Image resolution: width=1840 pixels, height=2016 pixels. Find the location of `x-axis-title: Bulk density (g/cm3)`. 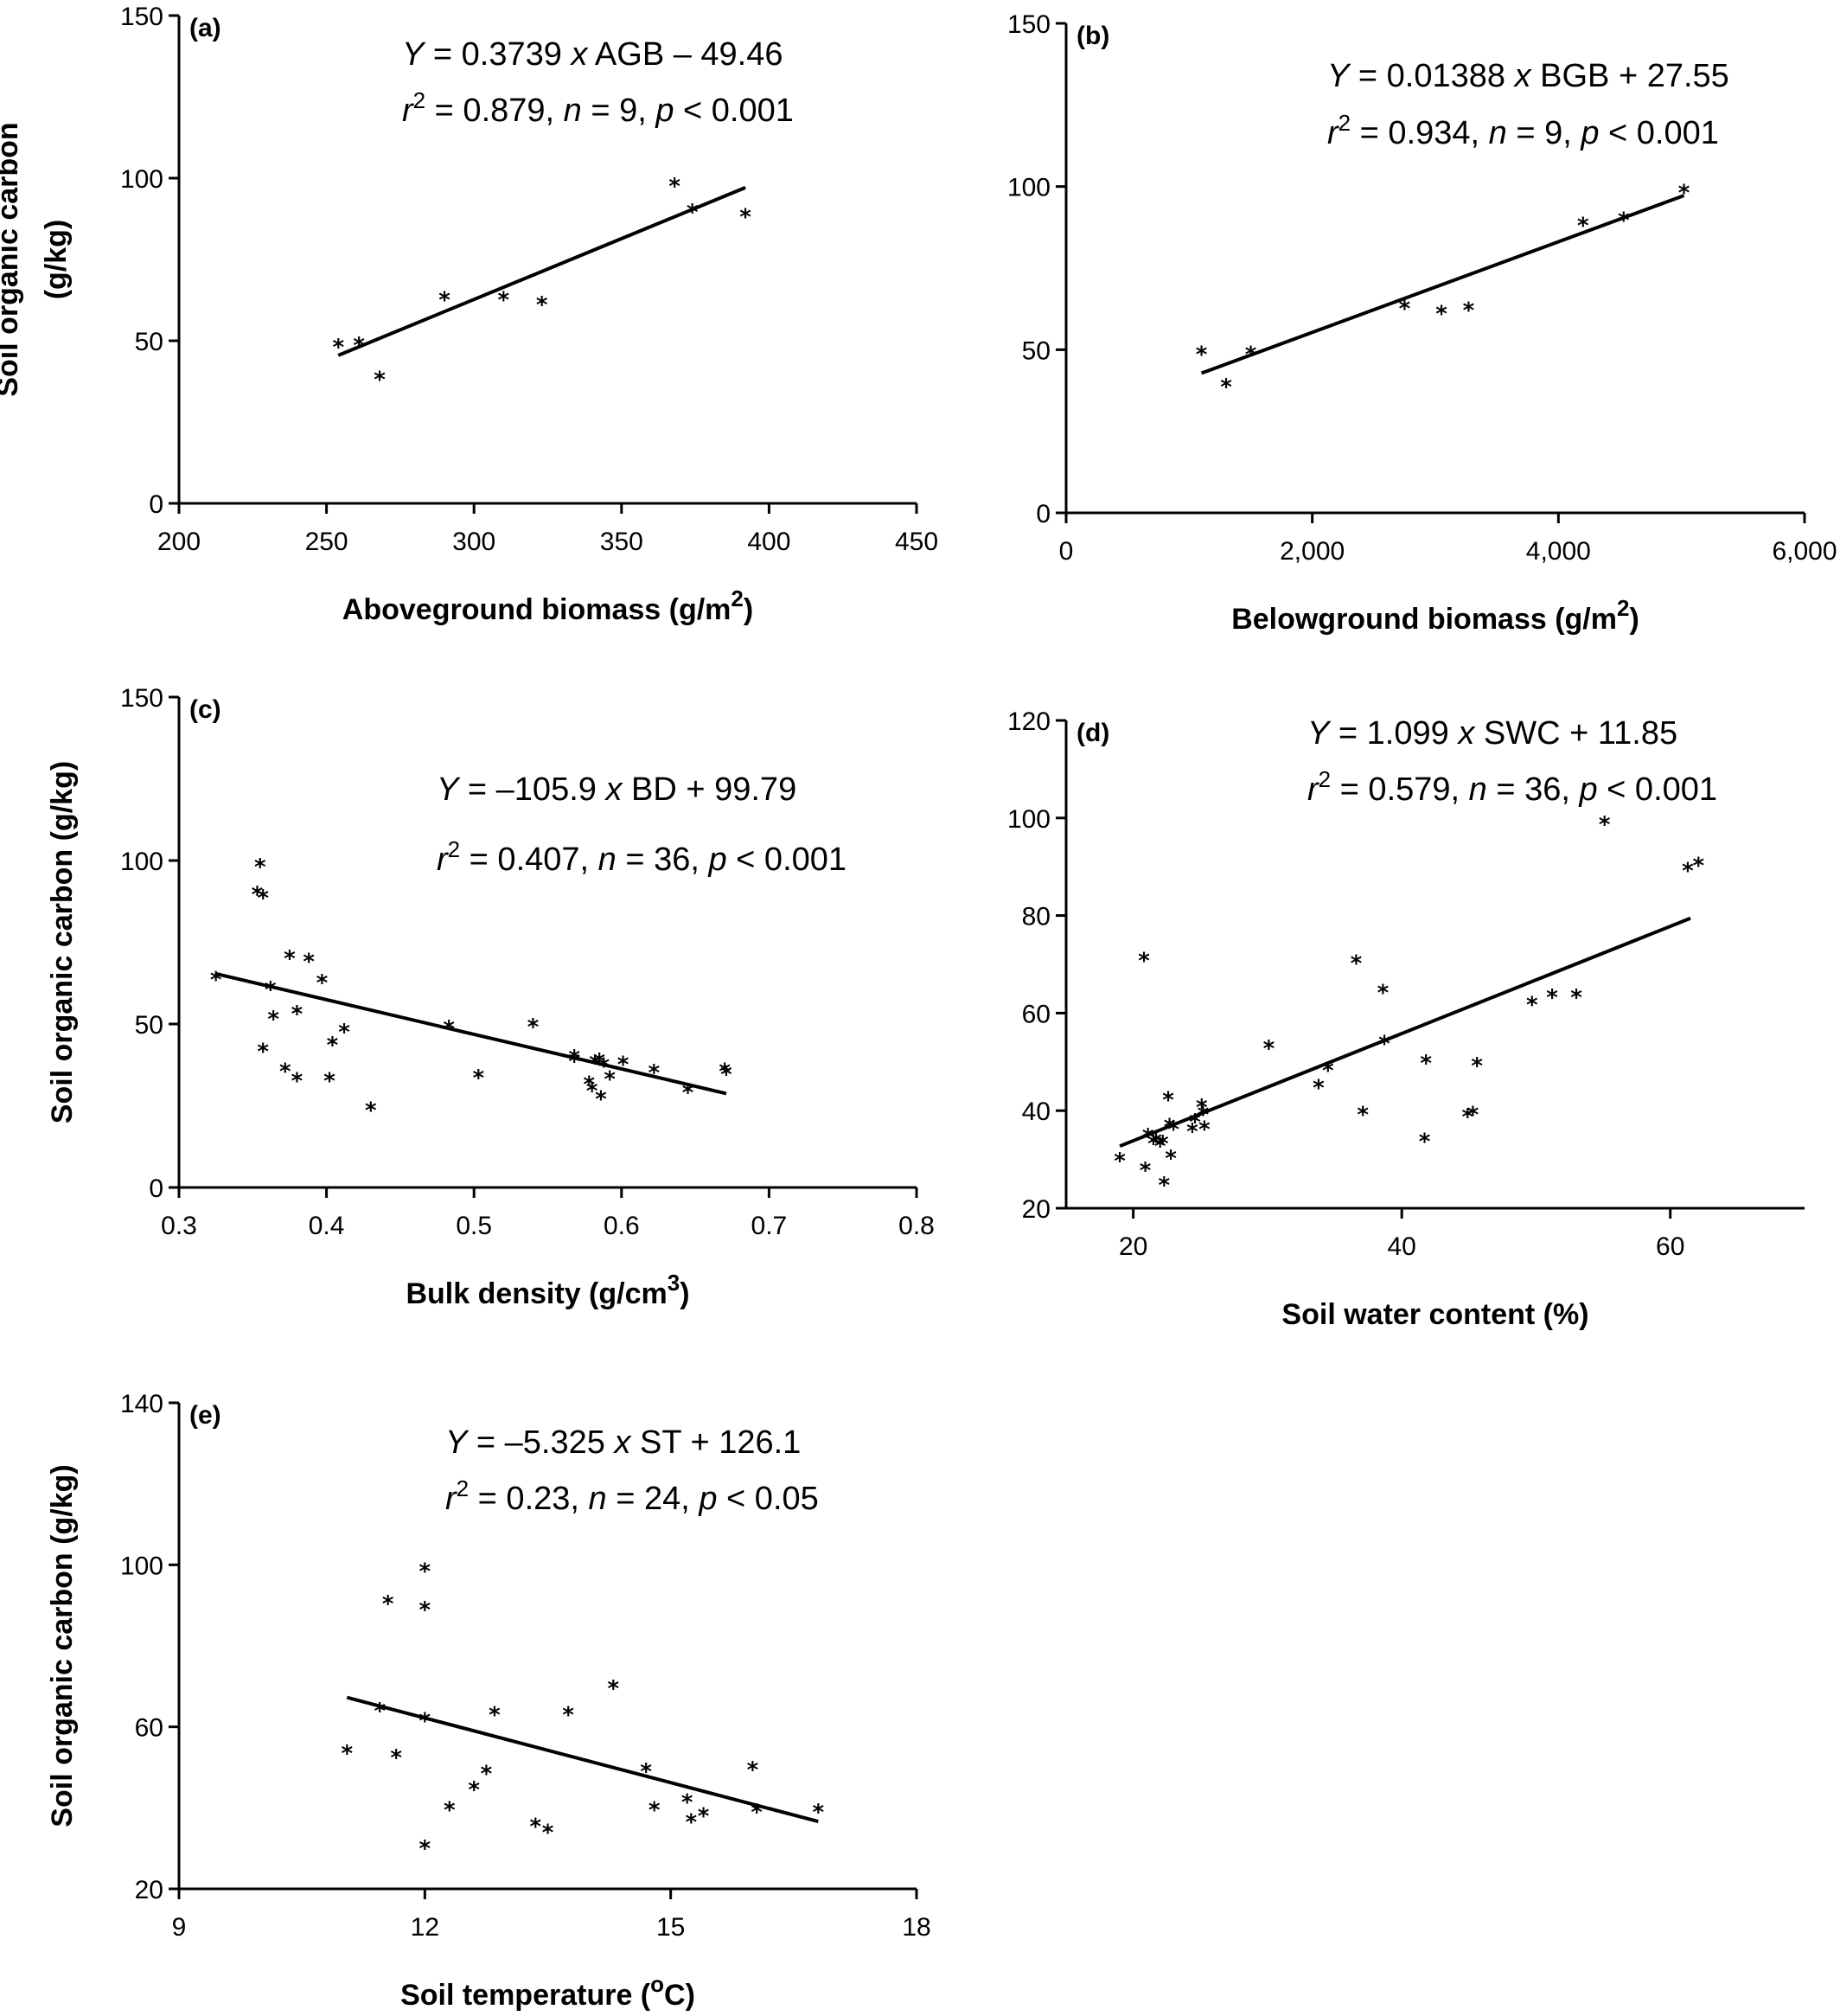

x-axis-title: Bulk density (g/cm3) is located at coordinates (547, 1290).